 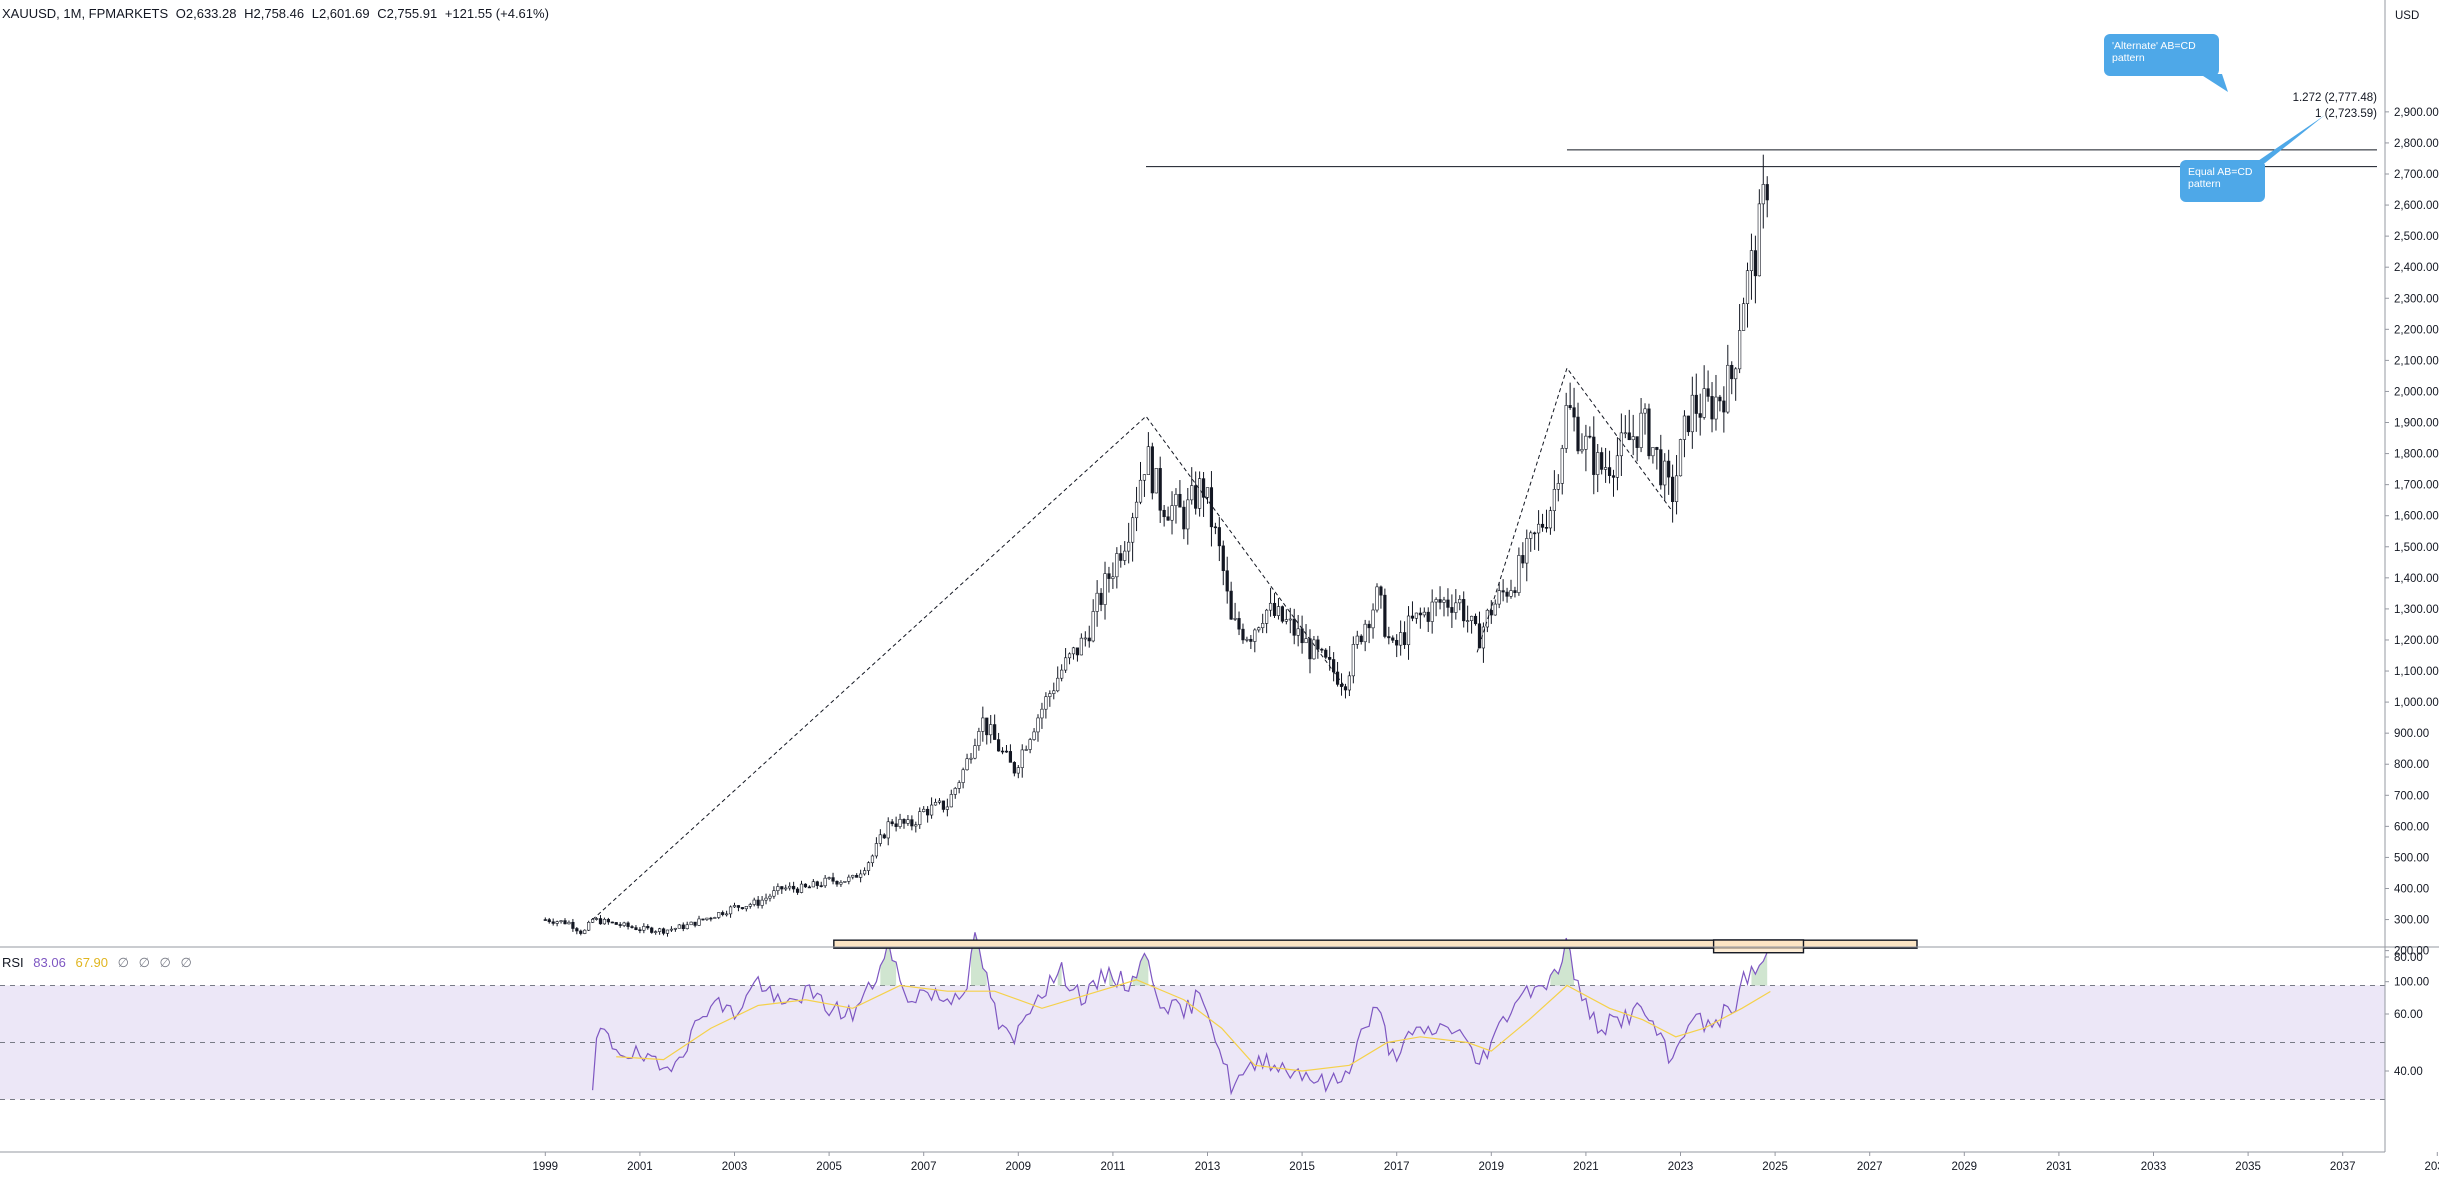 I want to click on price-tick-label: 1,800.00, so click(x=2416, y=455).